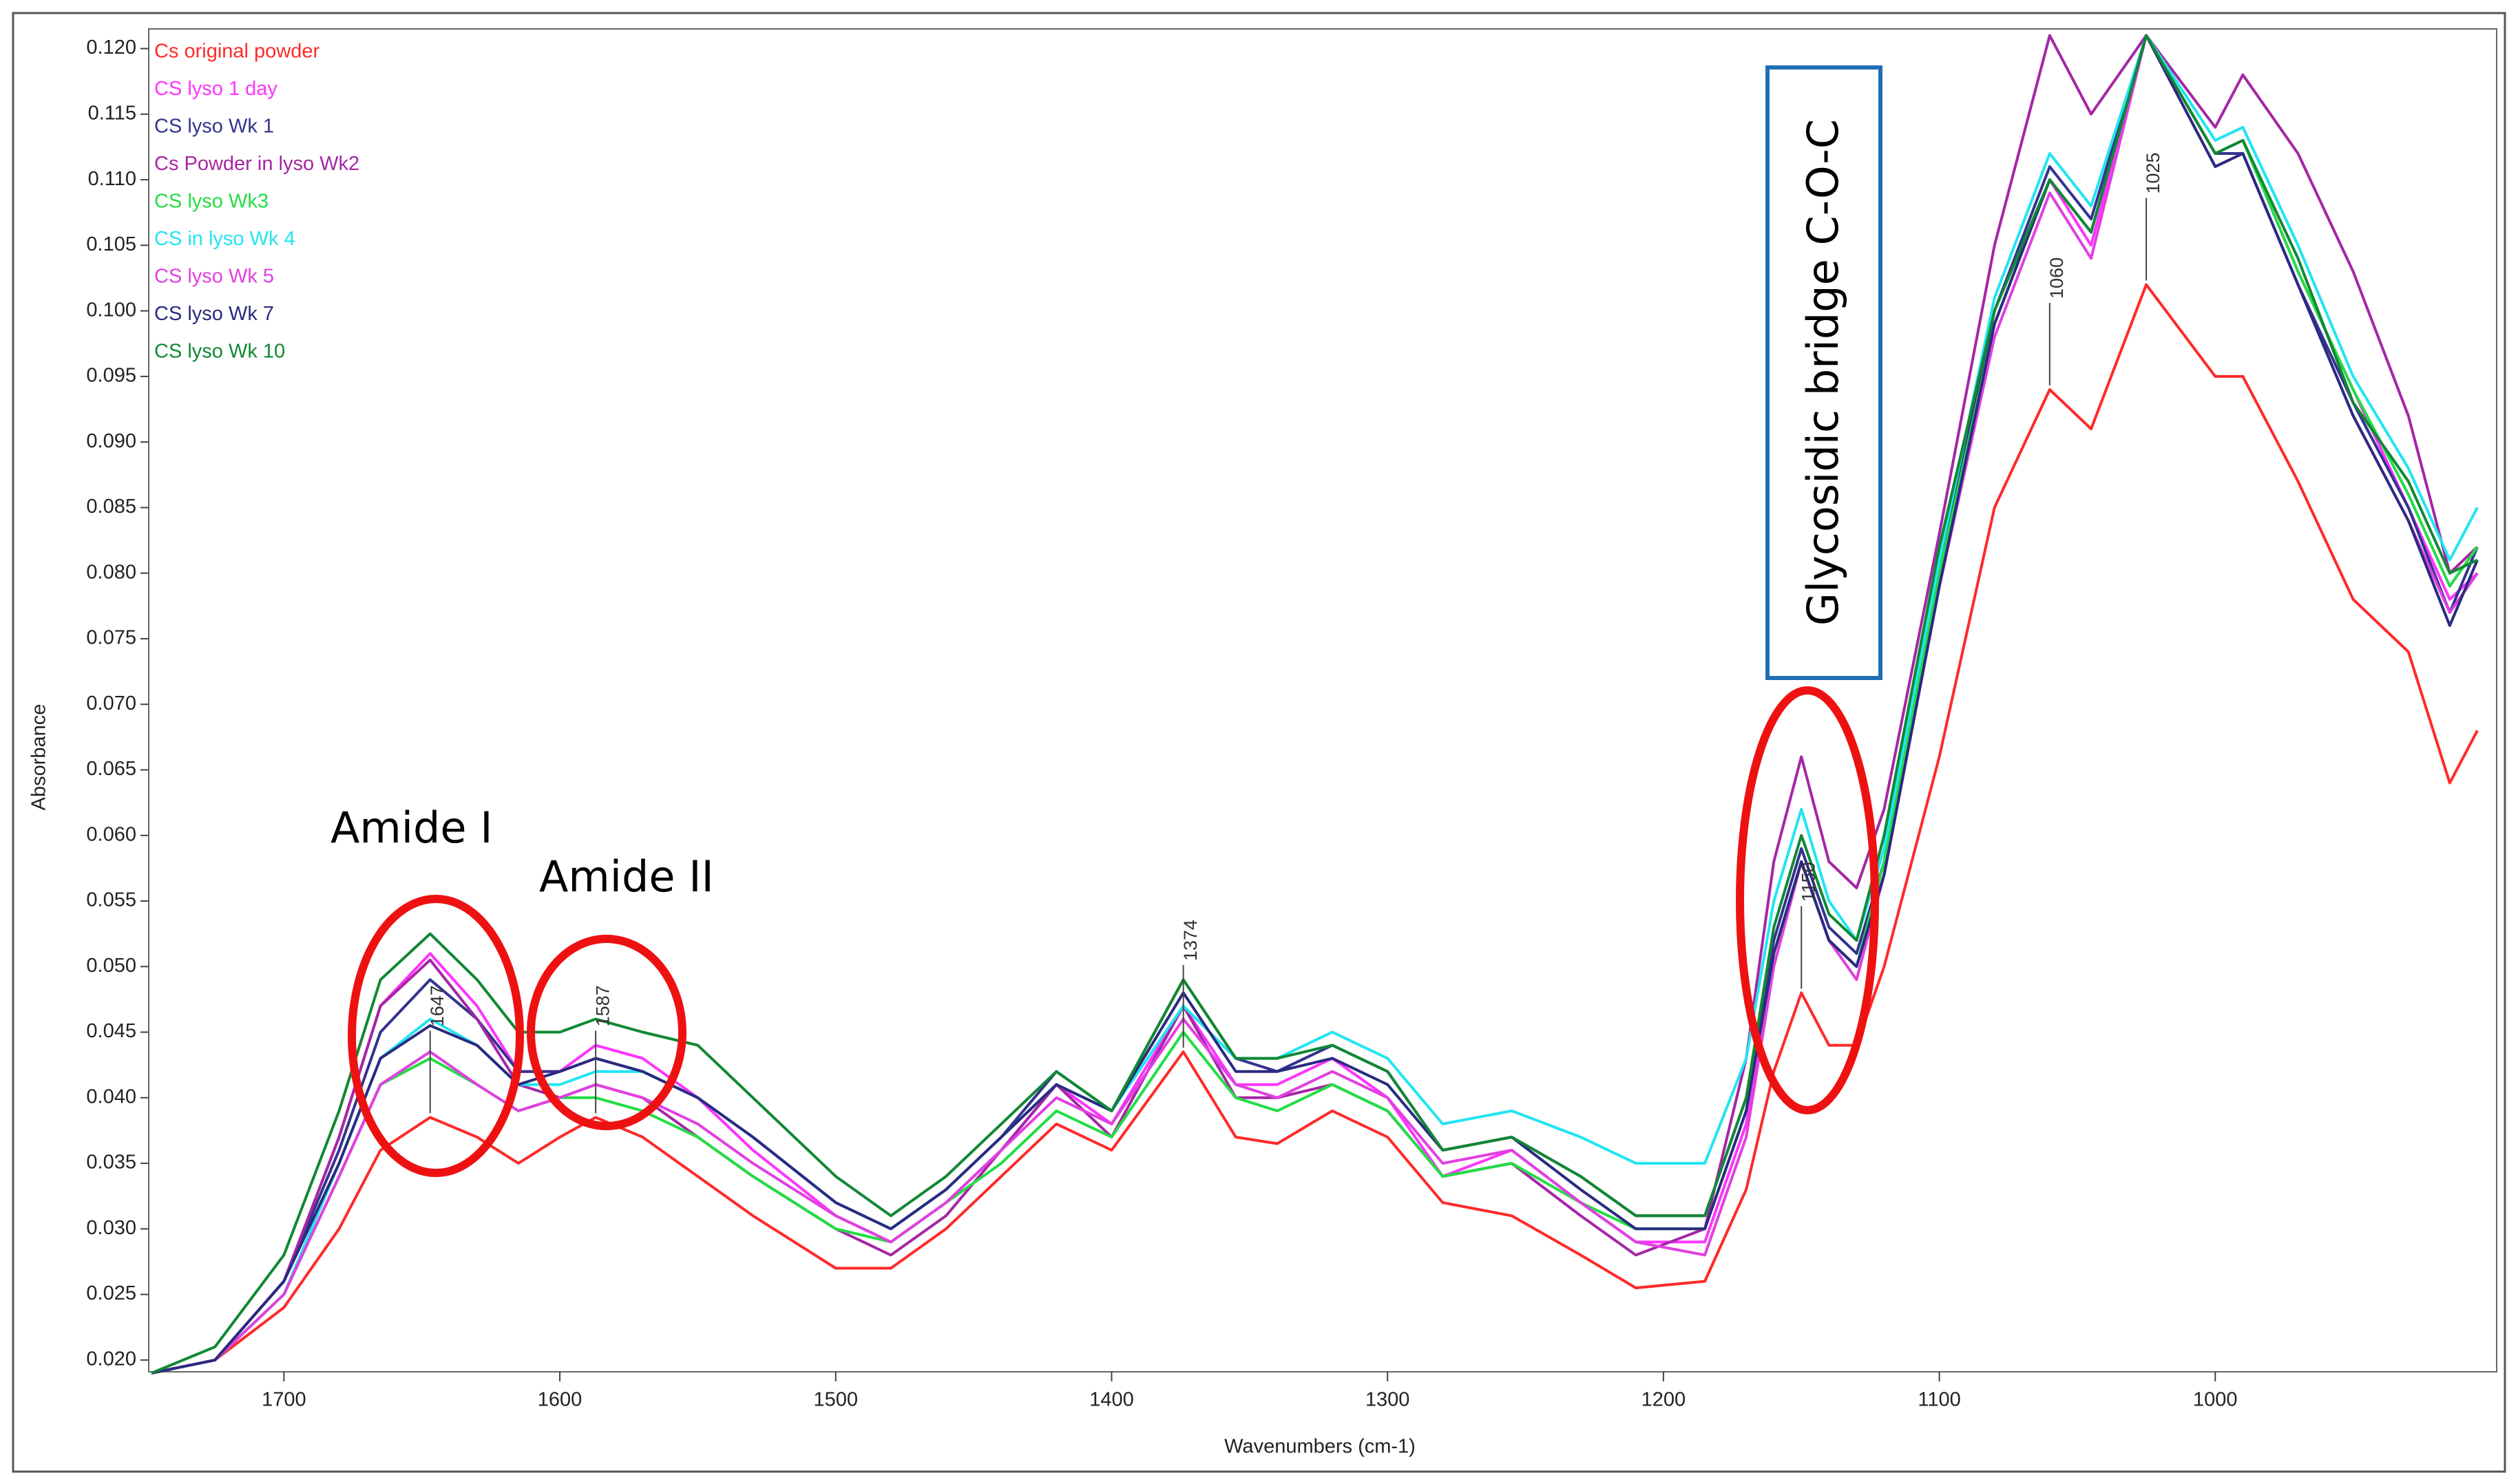 This screenshot has height=1484, width=2518. What do you see at coordinates (111, 638) in the screenshot?
I see `y-tick-label: 0.075` at bounding box center [111, 638].